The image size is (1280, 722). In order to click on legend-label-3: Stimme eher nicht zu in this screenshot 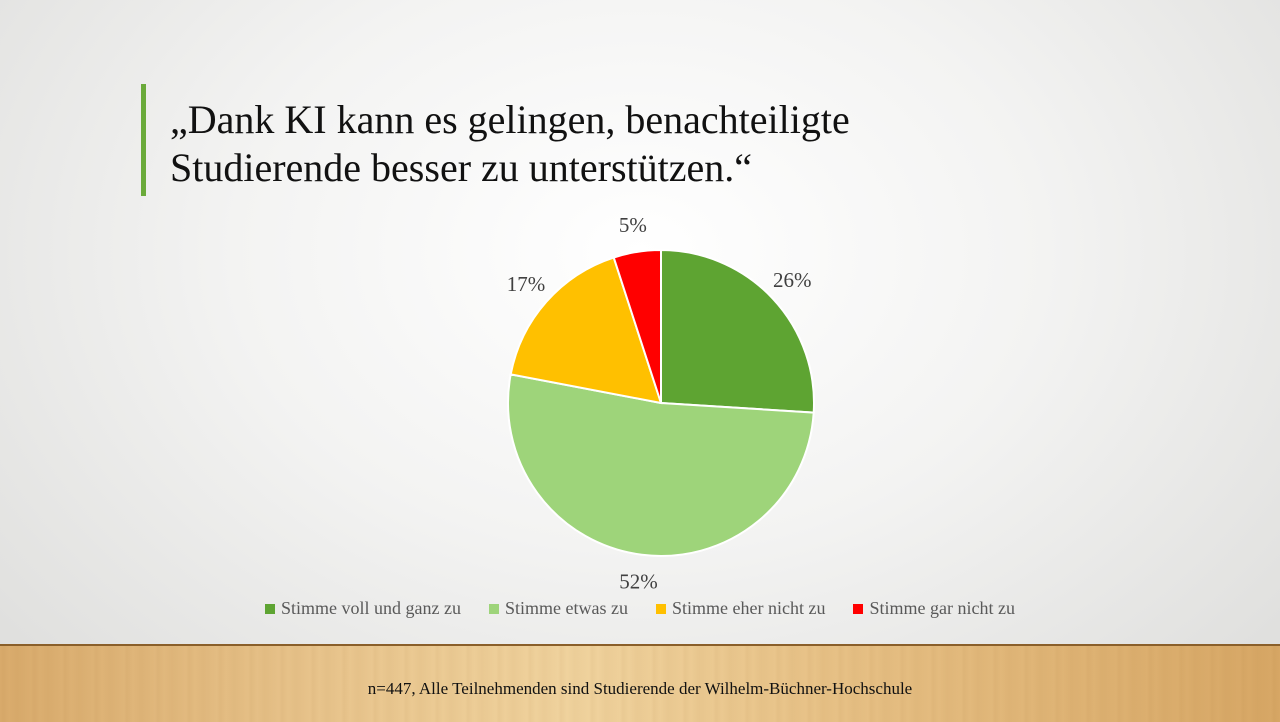, I will do `click(749, 608)`.